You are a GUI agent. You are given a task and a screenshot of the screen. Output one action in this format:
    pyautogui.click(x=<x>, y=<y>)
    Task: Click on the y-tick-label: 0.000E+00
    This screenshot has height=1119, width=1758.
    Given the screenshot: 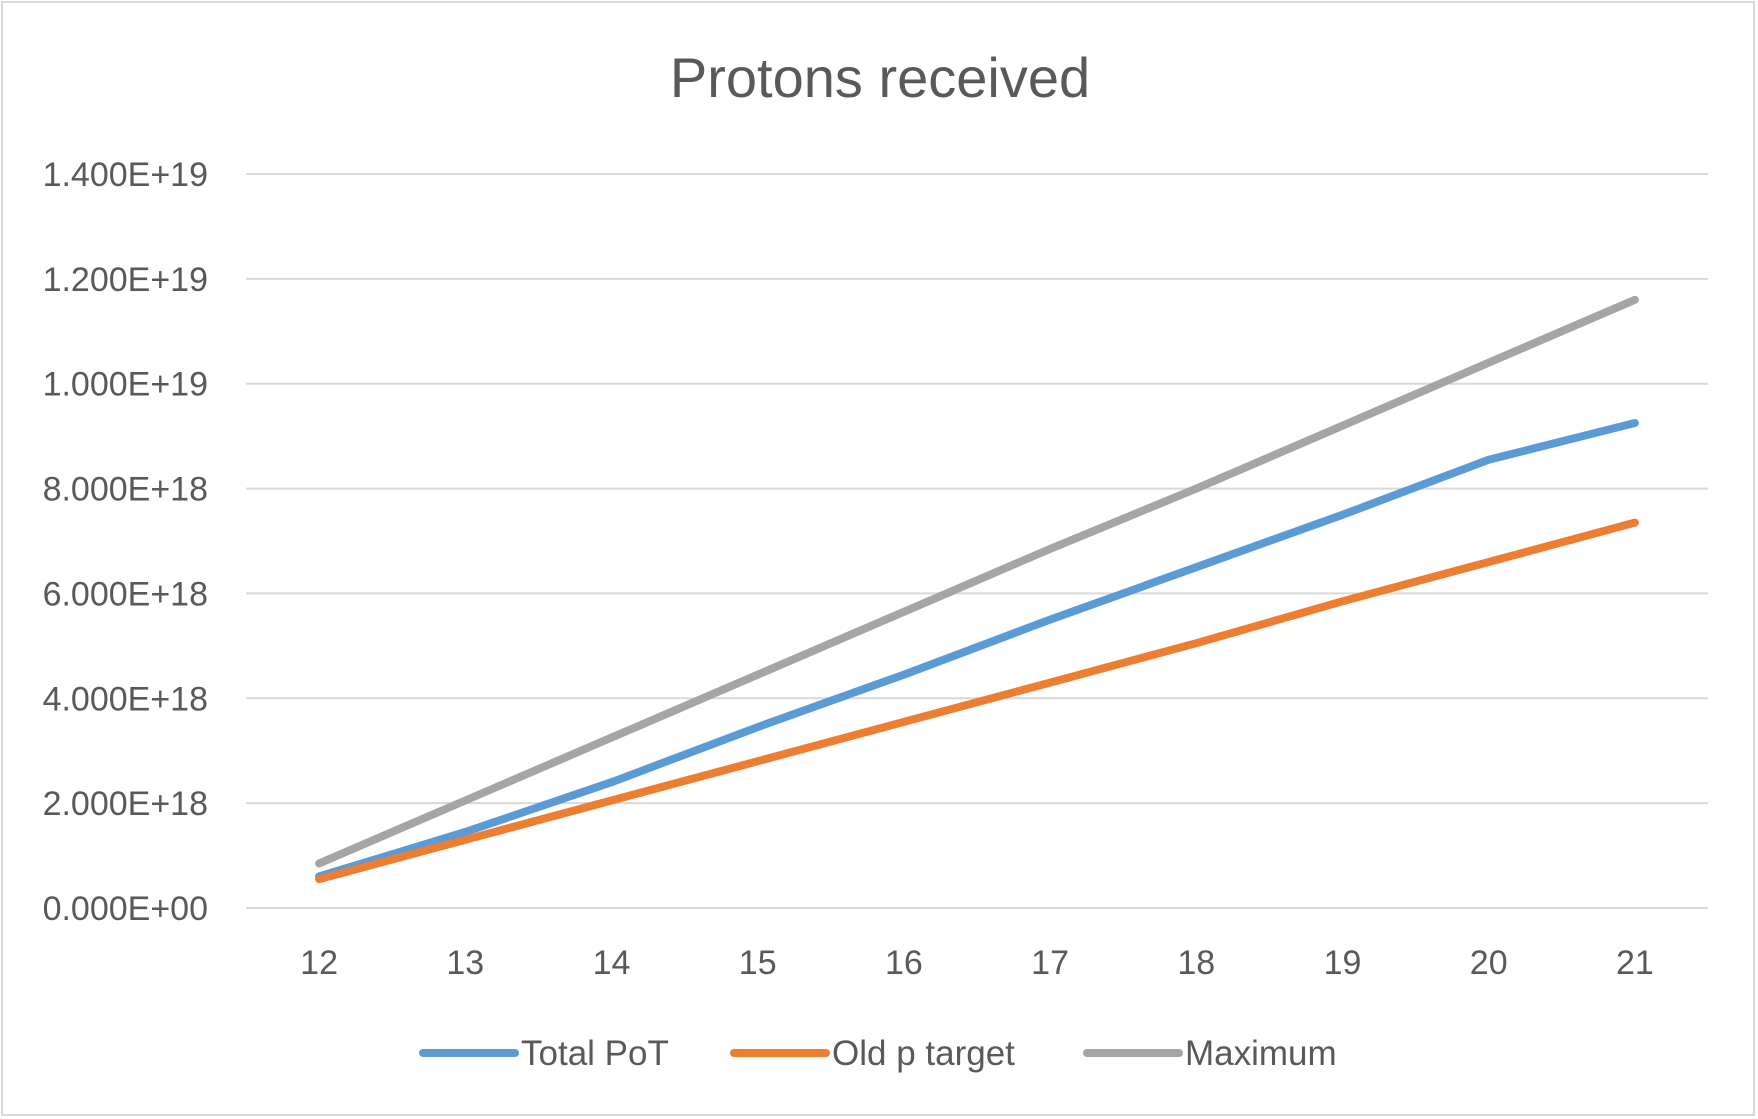 What is the action you would take?
    pyautogui.click(x=125, y=909)
    